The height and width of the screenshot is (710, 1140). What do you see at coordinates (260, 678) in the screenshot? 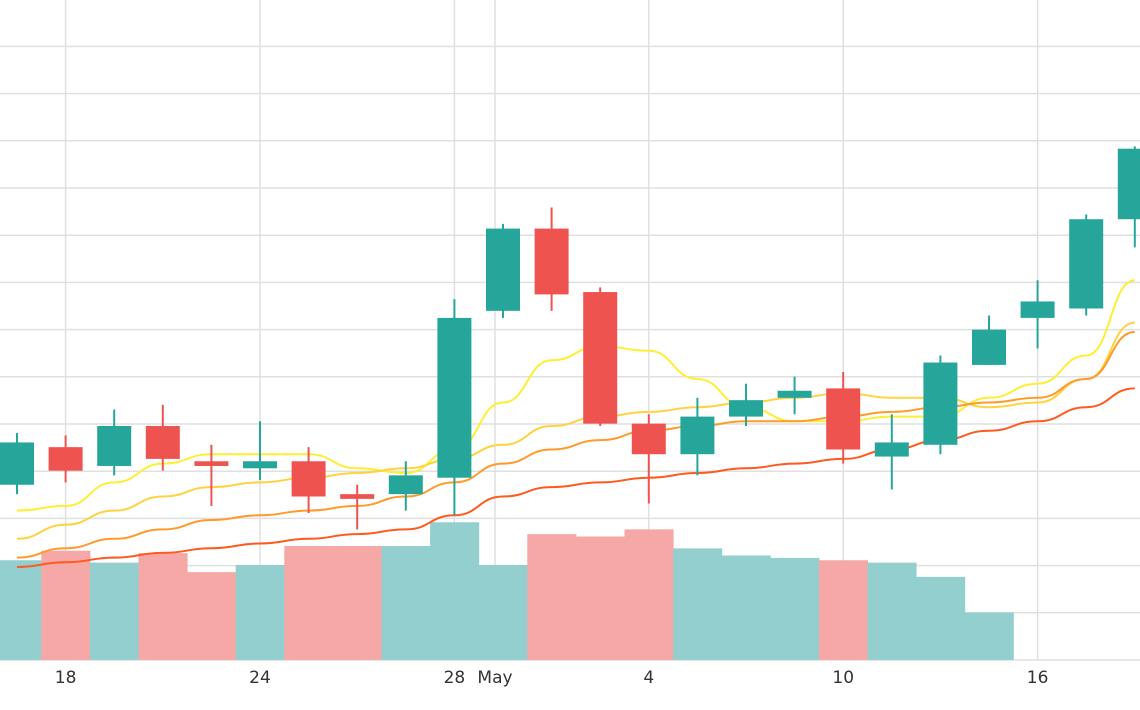
I see `x-tick-label: 24` at bounding box center [260, 678].